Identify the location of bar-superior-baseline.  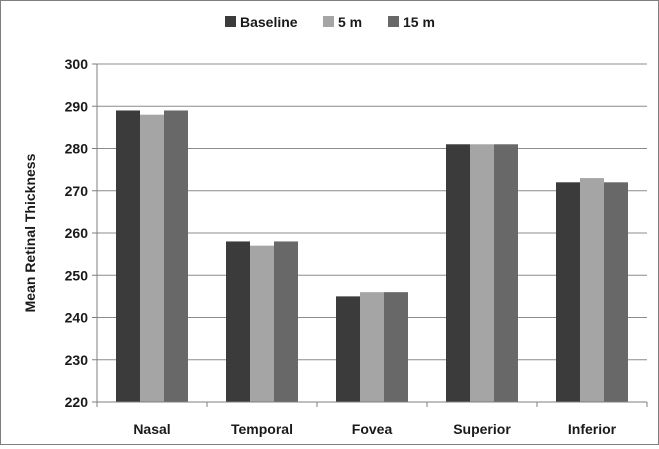
(458, 273).